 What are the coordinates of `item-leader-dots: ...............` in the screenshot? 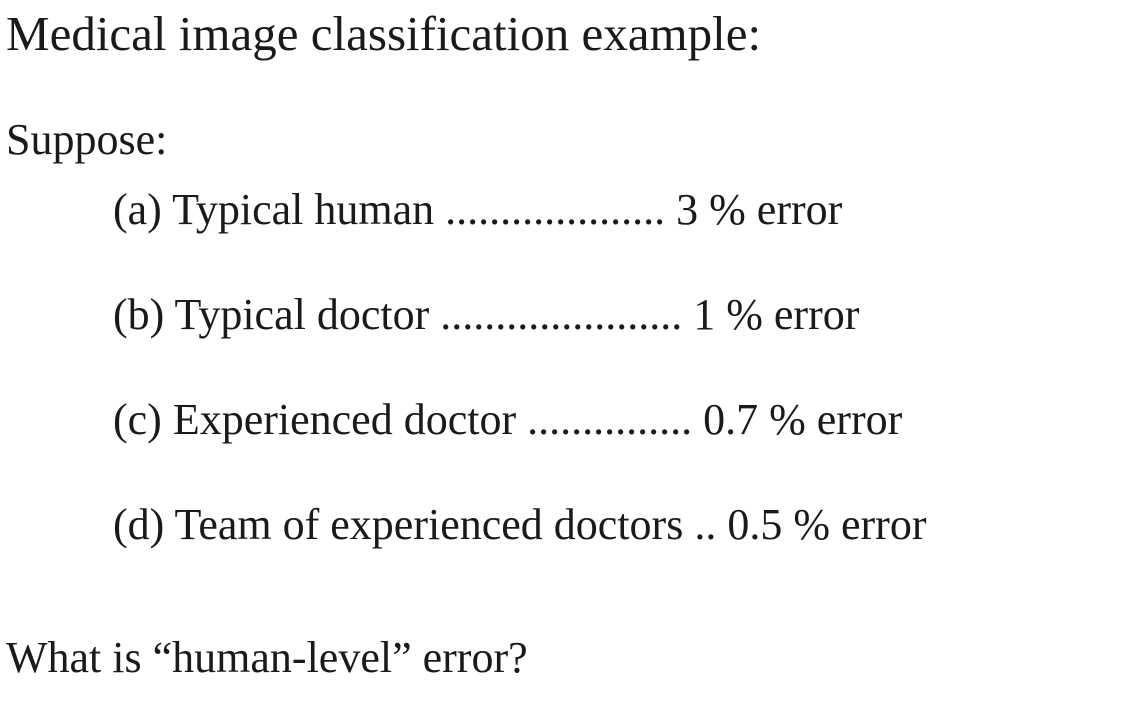 It's located at (610, 419).